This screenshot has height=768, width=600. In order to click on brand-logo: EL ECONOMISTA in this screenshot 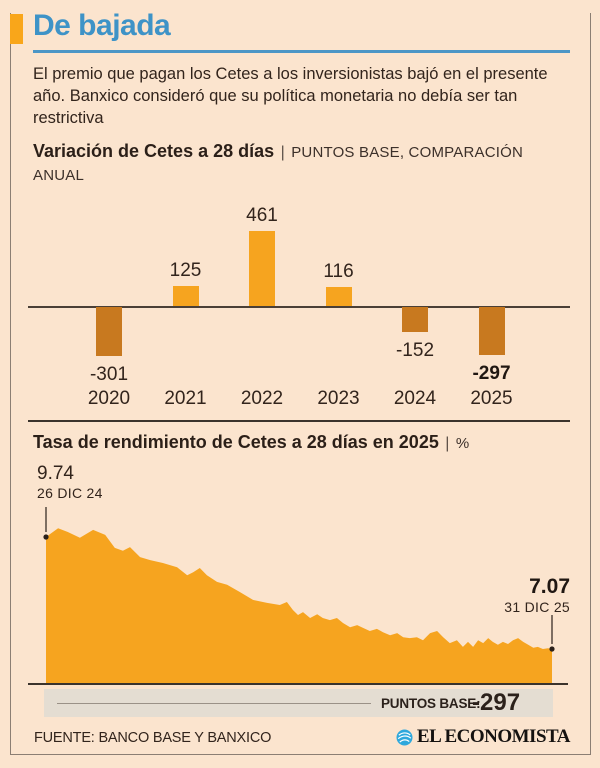, I will do `click(483, 737)`.